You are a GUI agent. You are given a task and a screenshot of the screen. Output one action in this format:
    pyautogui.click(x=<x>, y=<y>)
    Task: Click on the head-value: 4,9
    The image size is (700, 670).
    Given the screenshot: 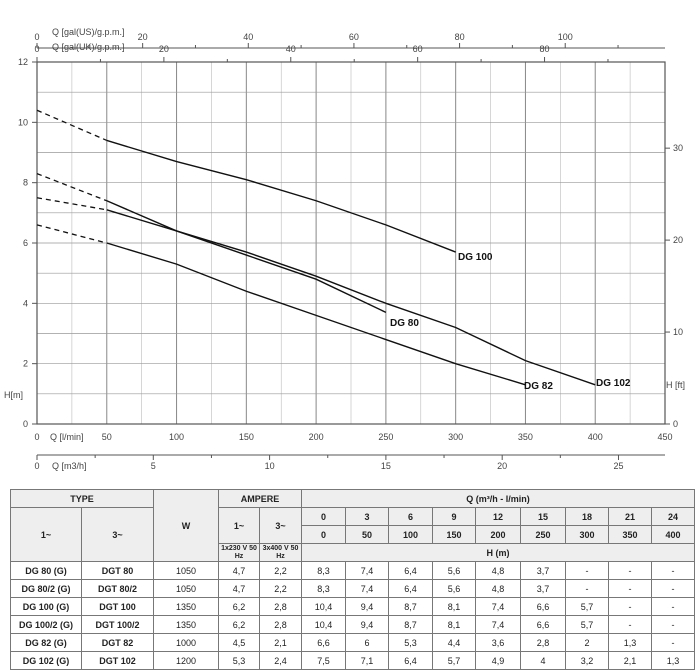 What is the action you would take?
    pyautogui.click(x=498, y=660)
    